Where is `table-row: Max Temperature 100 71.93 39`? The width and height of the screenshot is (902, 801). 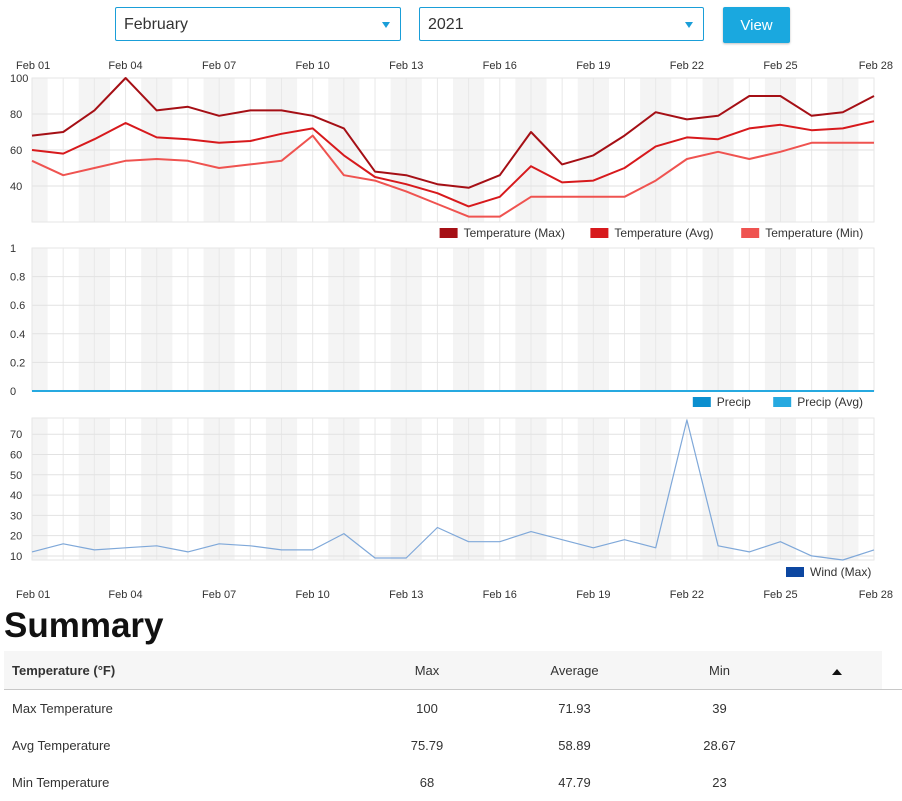 table-row: Max Temperature 100 71.93 39 is located at coordinates (453, 709).